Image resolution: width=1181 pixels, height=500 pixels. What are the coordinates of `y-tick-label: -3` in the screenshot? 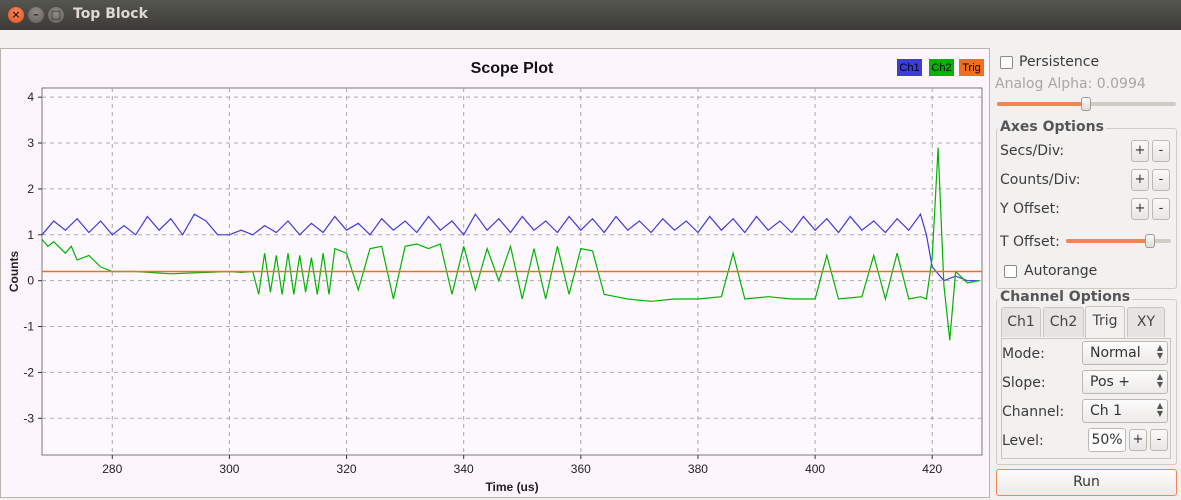 It's located at (28, 418).